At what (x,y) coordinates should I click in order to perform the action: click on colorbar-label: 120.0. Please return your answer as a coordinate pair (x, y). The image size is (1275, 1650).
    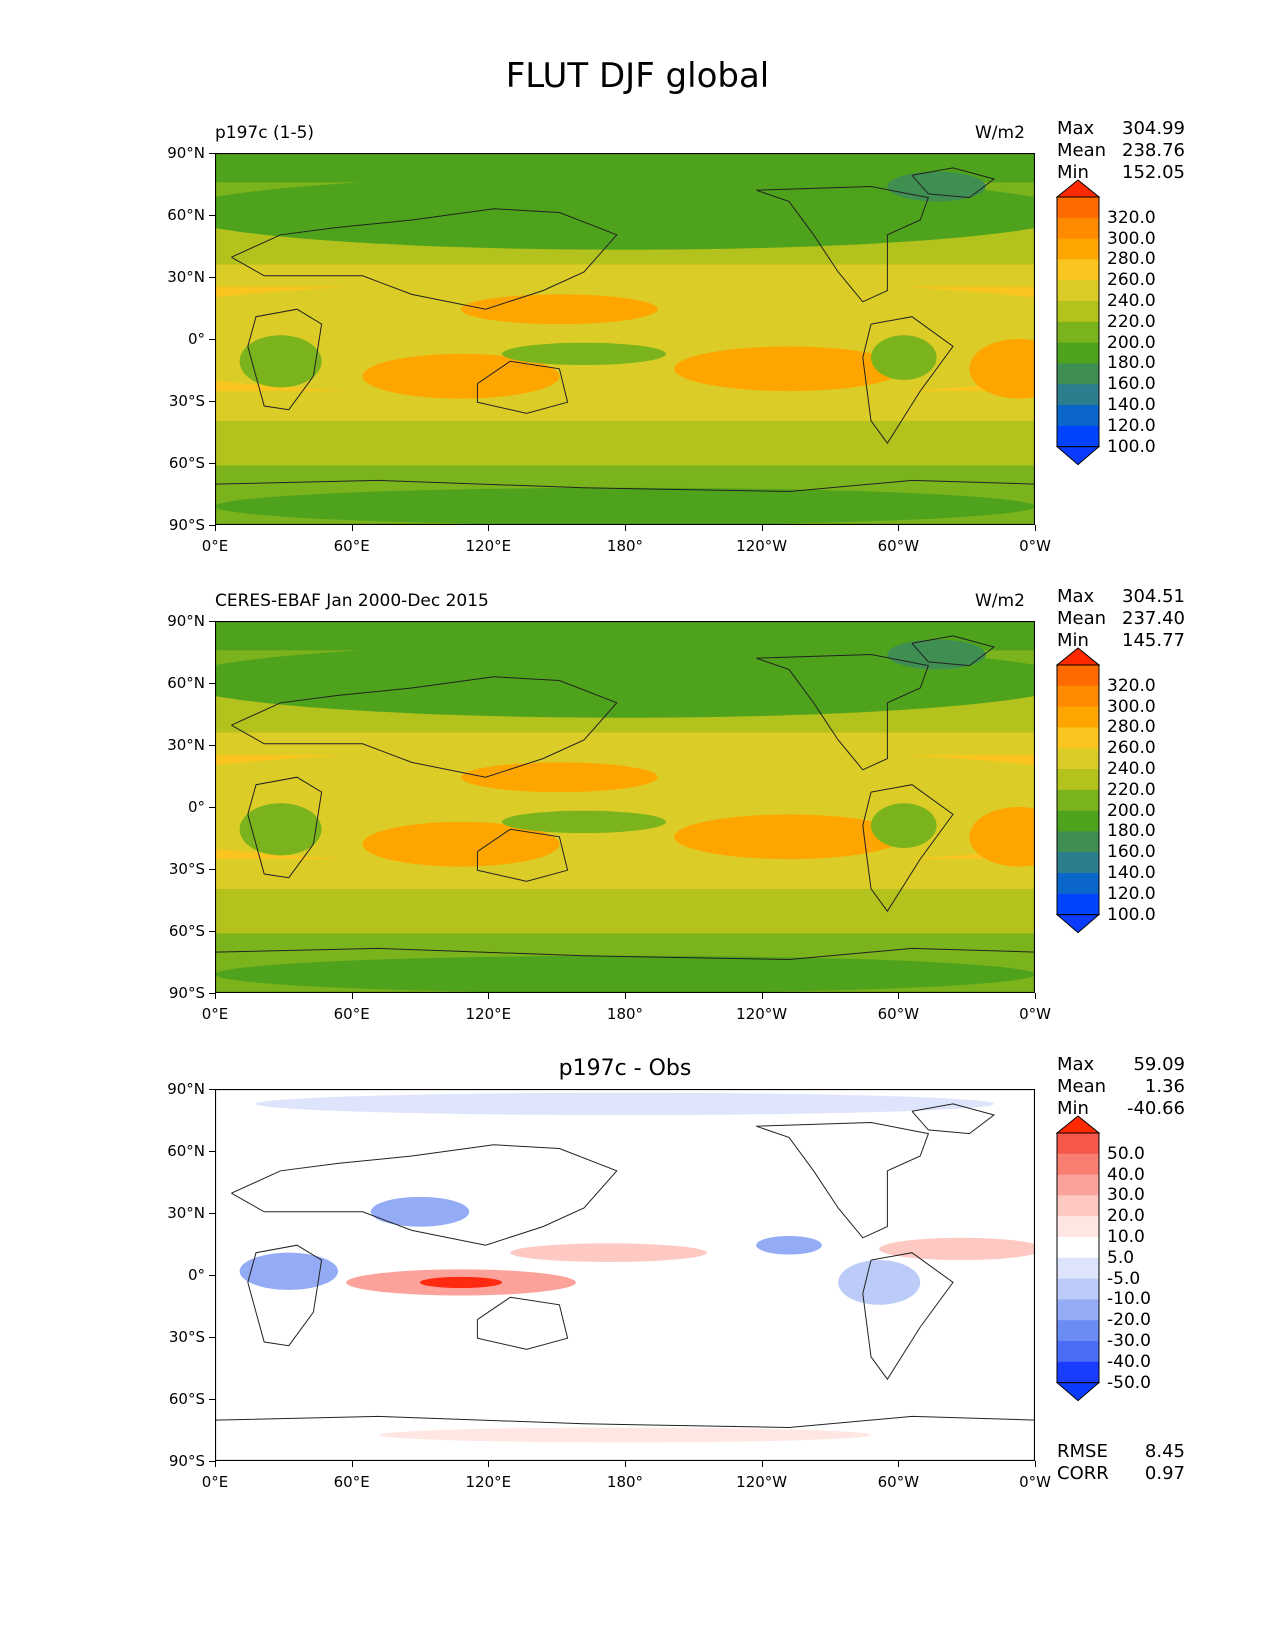
    Looking at the image, I should click on (1131, 893).